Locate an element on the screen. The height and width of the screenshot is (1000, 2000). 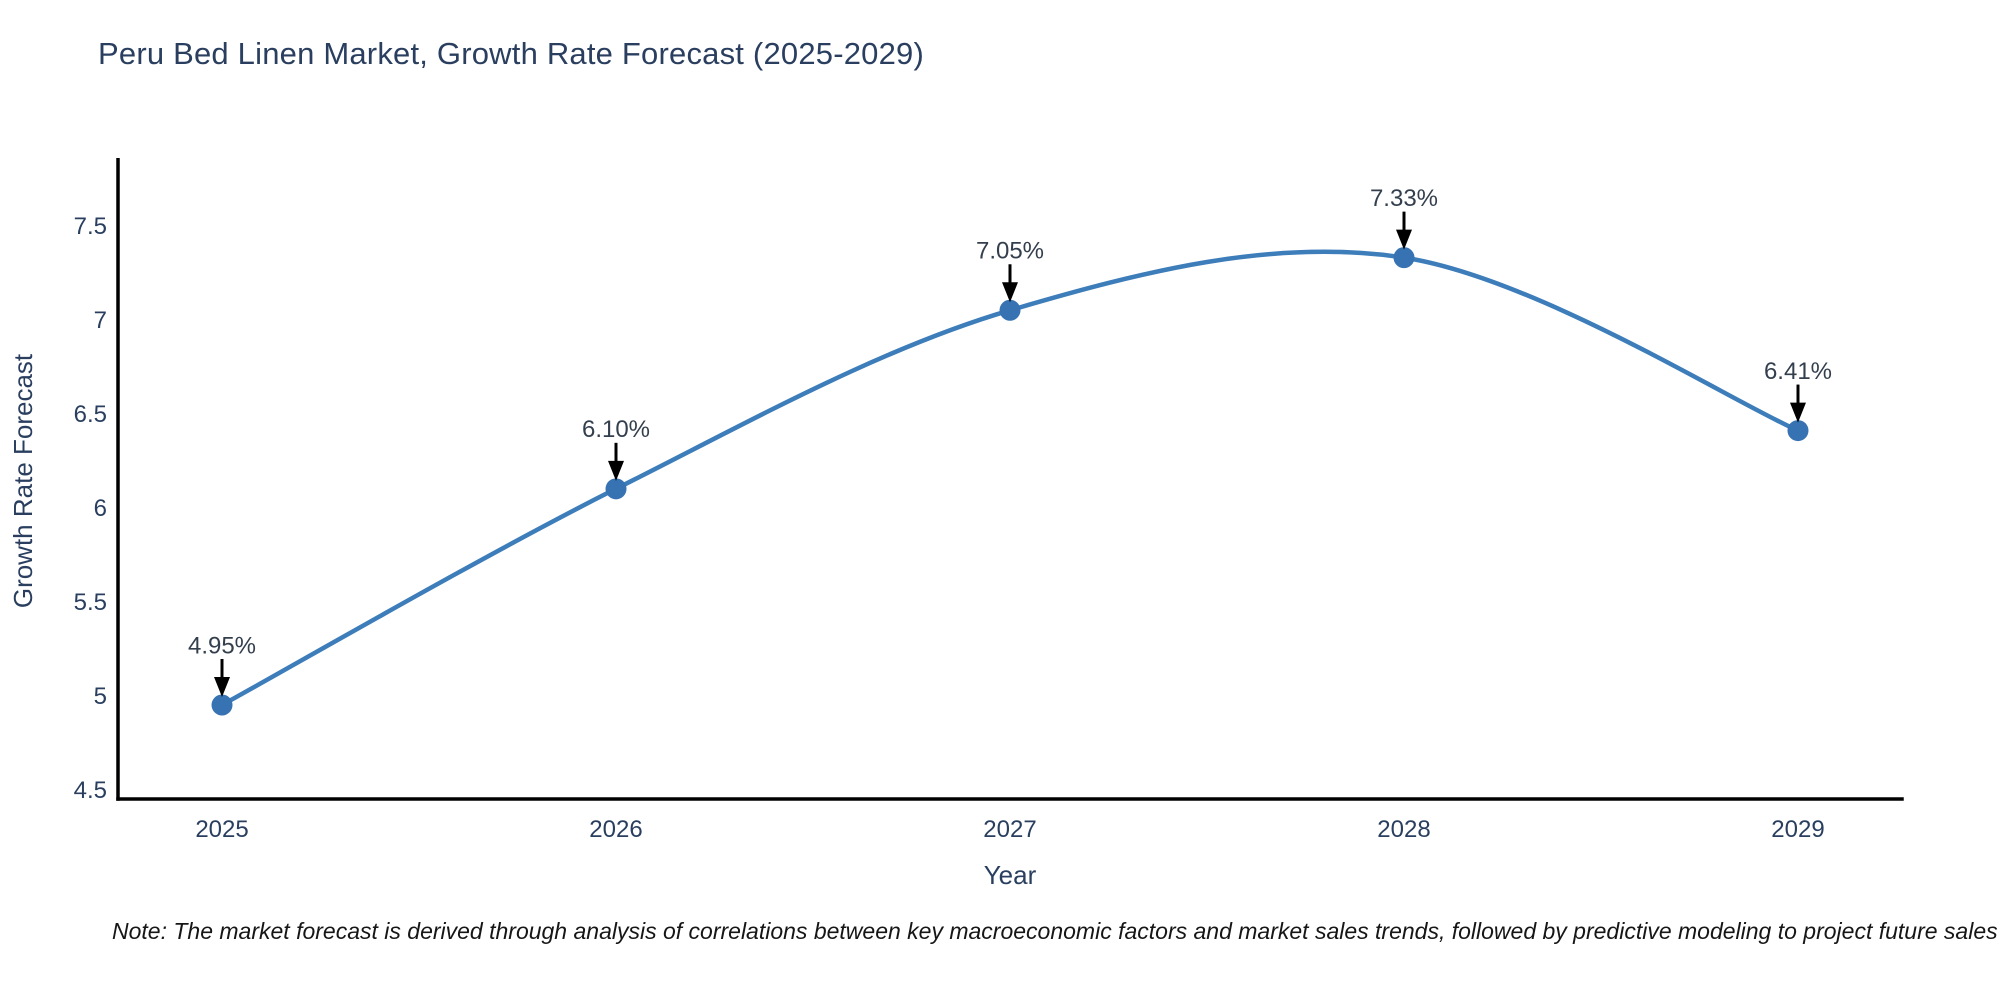
annotation-label: 7.05% is located at coordinates (1010, 251).